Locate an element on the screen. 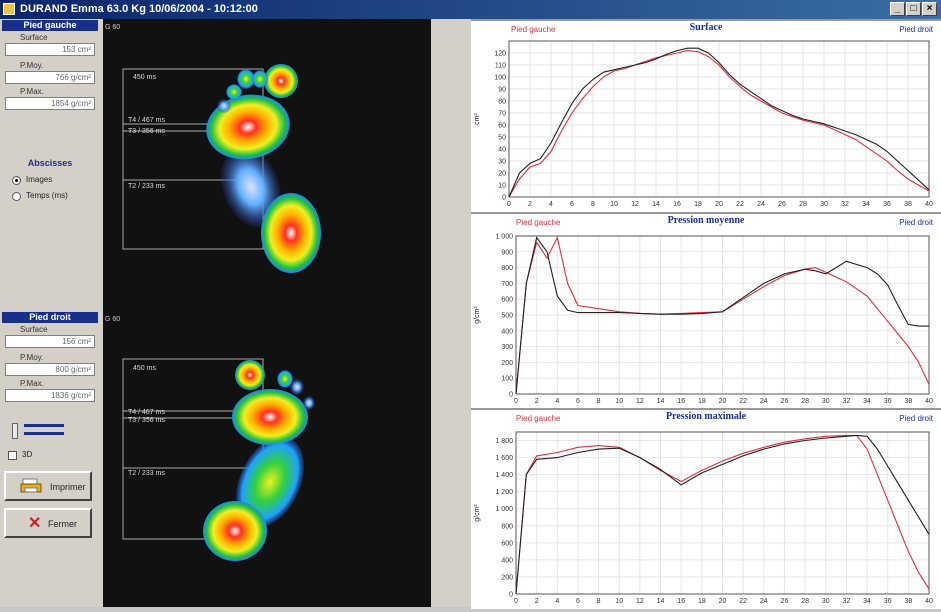 This screenshot has width=941, height=612. y-tick-label: 1 800 is located at coordinates (504, 441).